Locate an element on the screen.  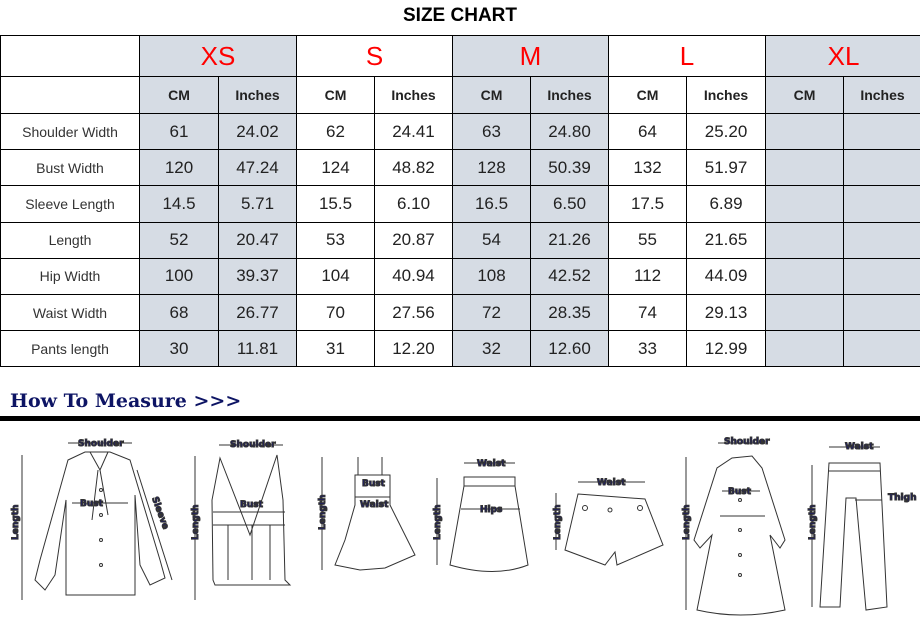
skirt-illustration: Waist Hips Length is located at coordinates (481, 515).